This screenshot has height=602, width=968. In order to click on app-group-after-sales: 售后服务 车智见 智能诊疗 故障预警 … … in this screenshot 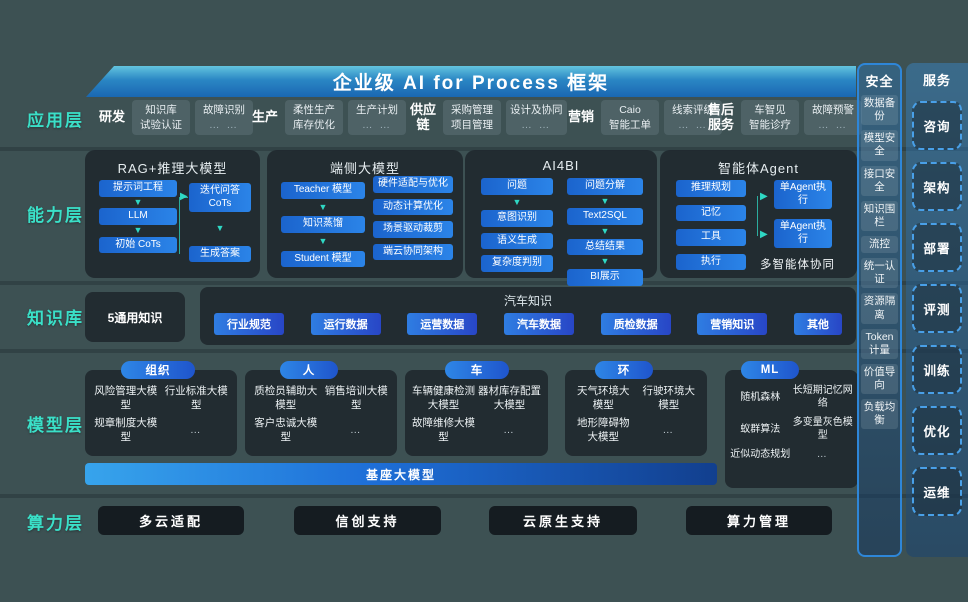, I will do `click(784, 118)`.